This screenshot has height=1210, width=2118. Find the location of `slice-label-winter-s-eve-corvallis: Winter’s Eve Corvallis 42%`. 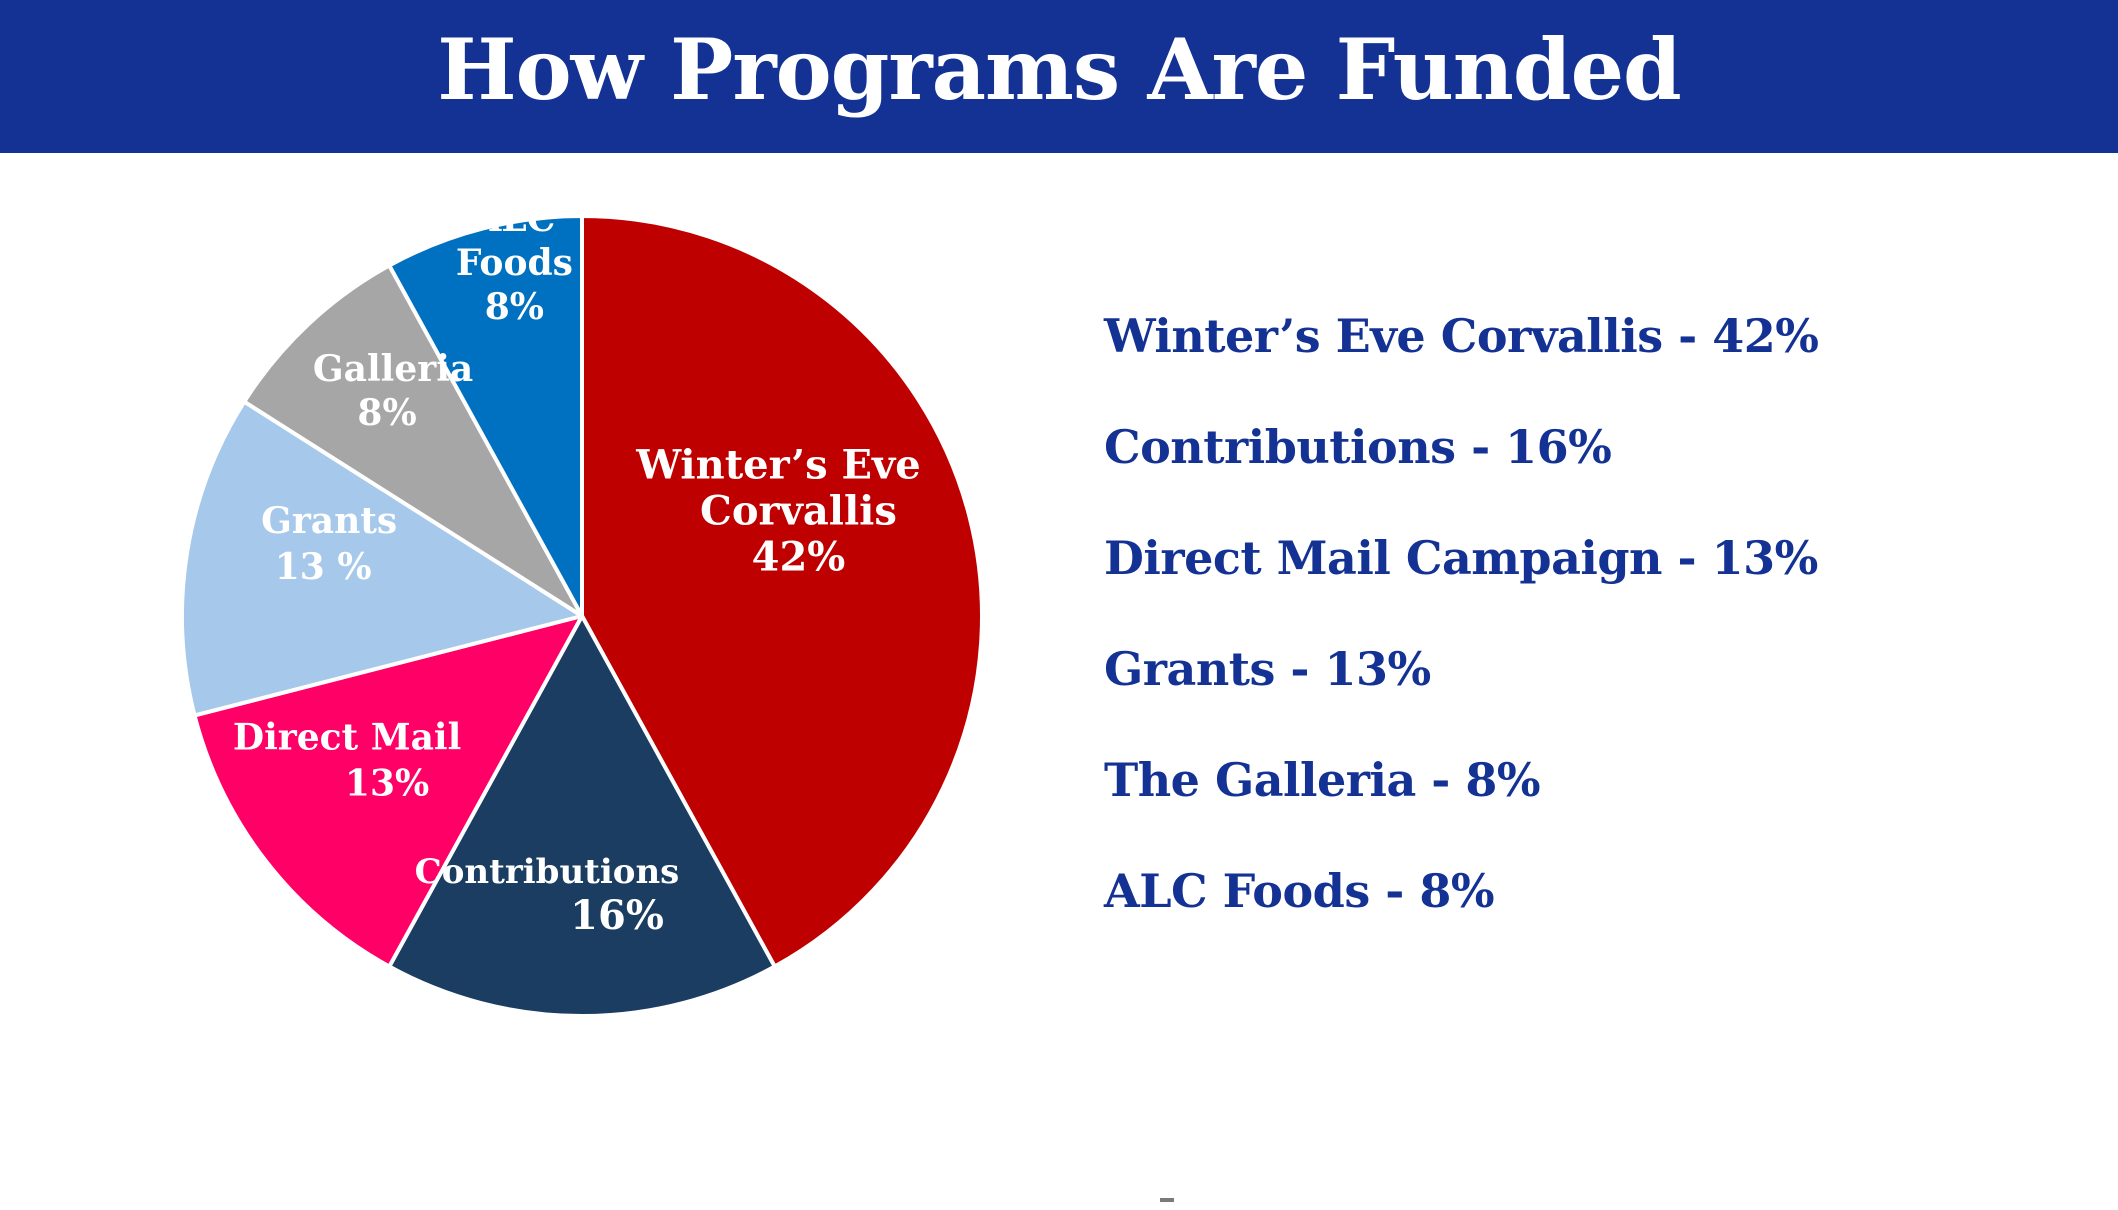

slice-label-winter-s-eve-corvallis: Winter’s Eve Corvallis 42% is located at coordinates (778, 510).